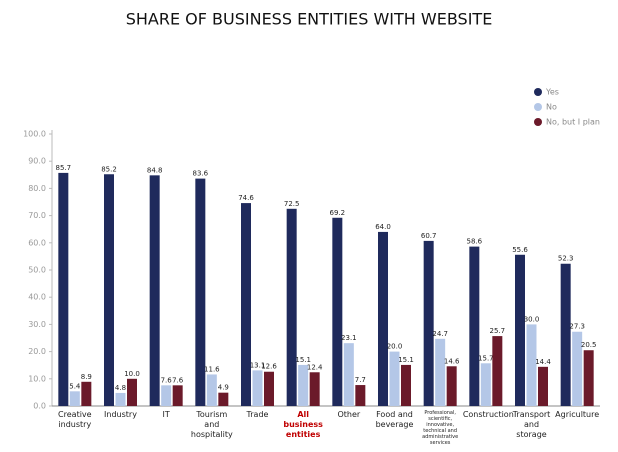 Image resolution: width=618 pixels, height=452 pixels. Describe the element at coordinates (303, 424) in the screenshot. I see `x-tick-label: All business entities` at that location.